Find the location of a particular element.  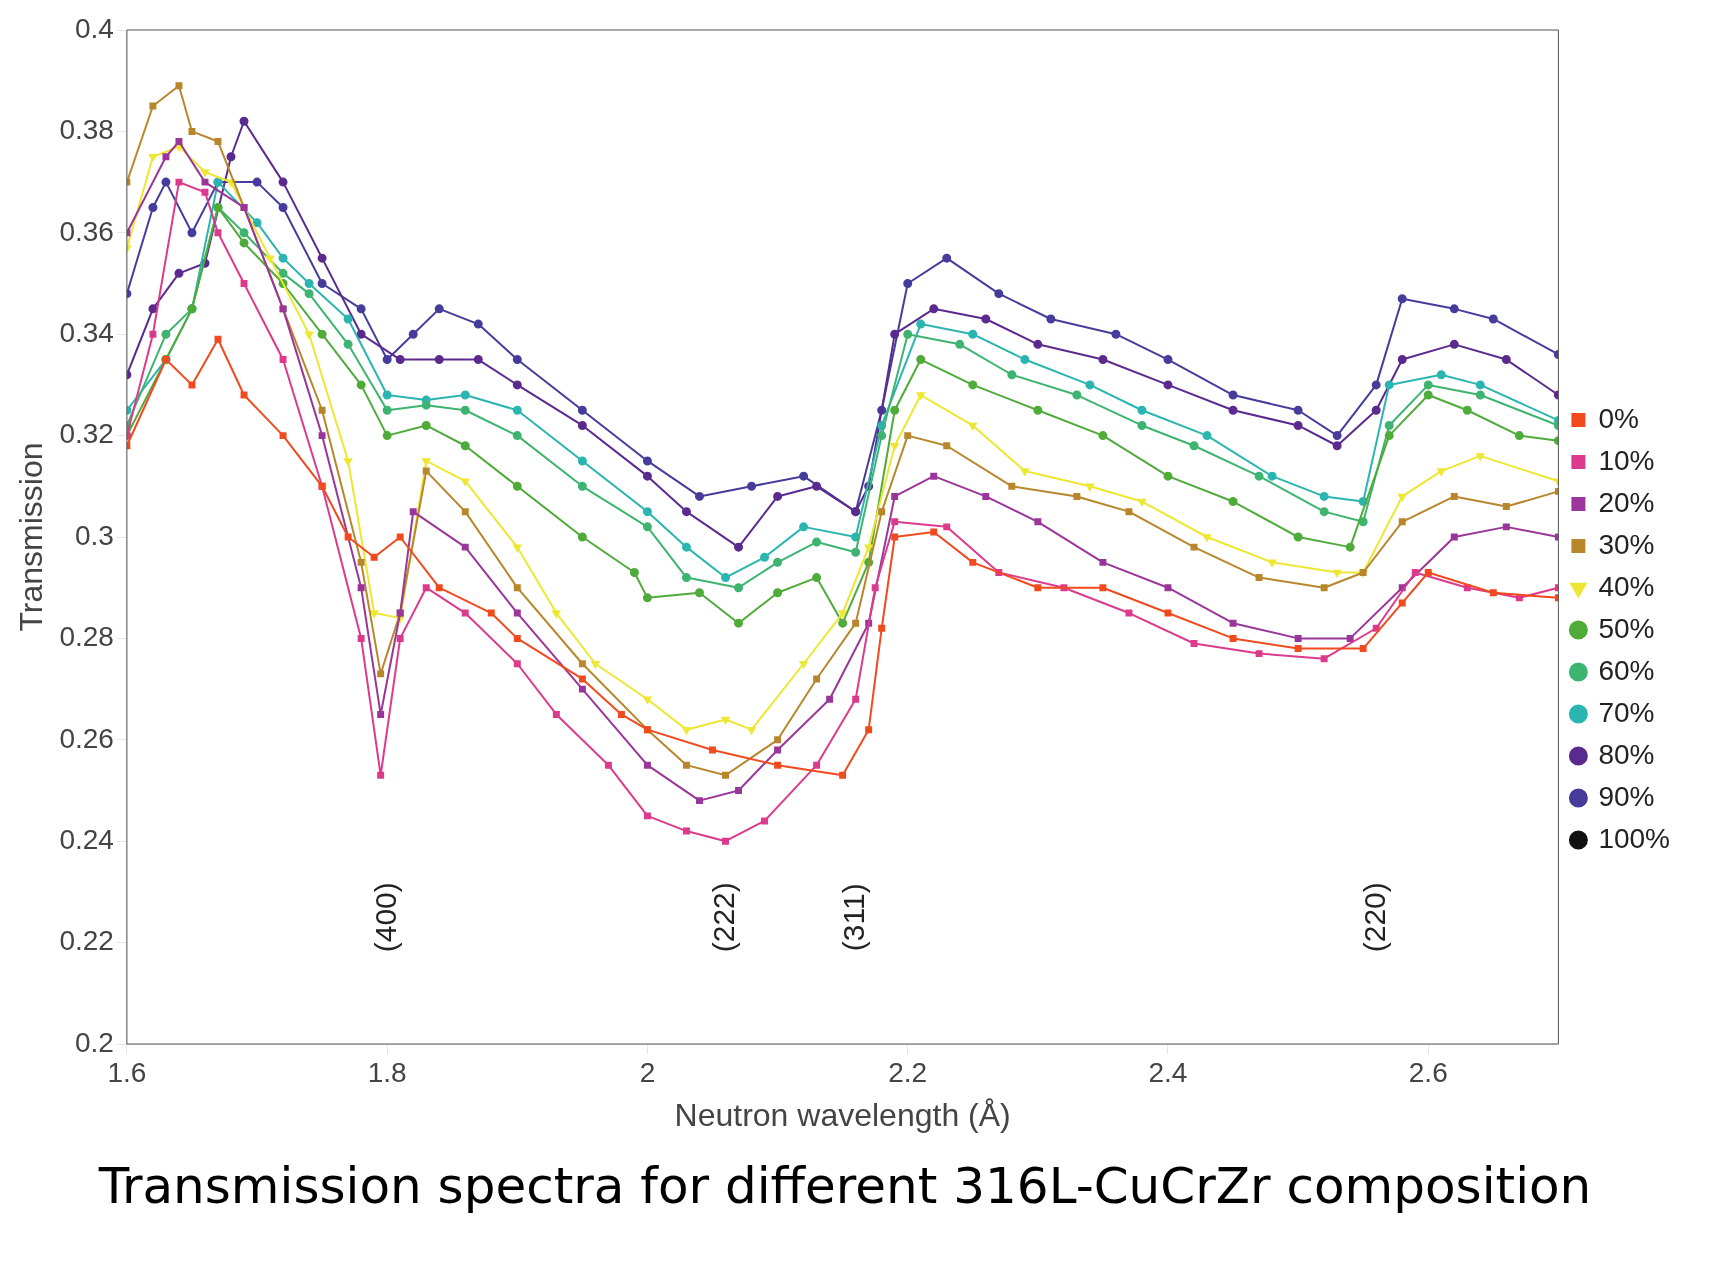

x-tick-label: 1.6 is located at coordinates (127, 1072).